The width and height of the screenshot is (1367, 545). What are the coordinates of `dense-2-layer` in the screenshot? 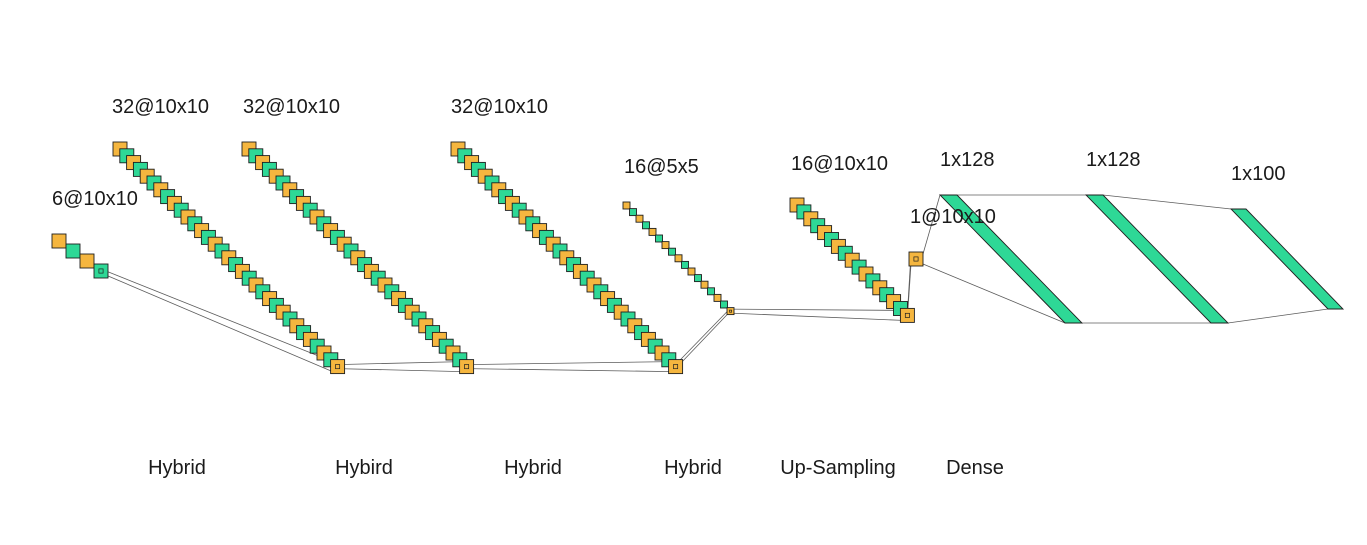 It's located at (1157, 259).